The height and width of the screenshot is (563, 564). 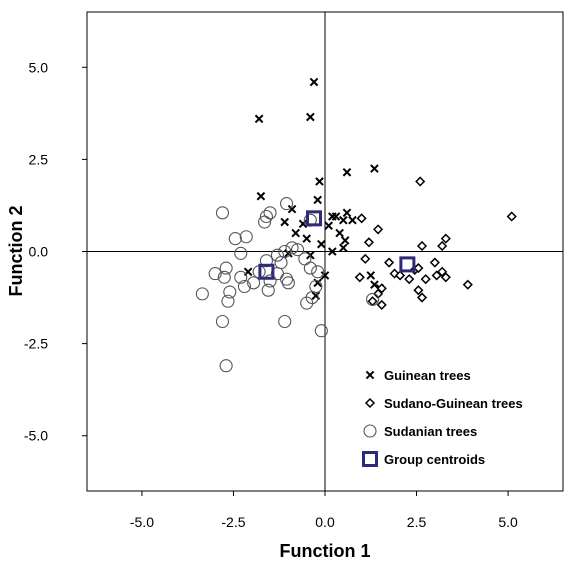 I want to click on x-tick-label: 0.0, so click(x=325, y=522).